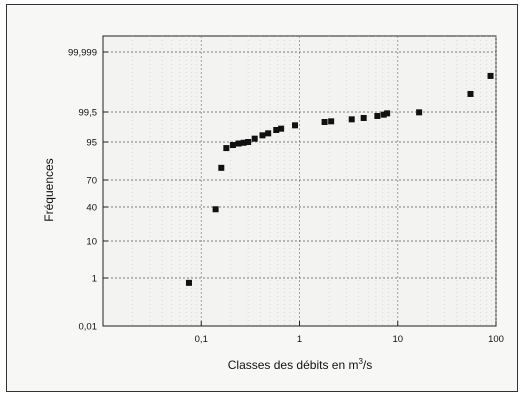  I want to click on y-tick-label: 40, so click(91, 208).